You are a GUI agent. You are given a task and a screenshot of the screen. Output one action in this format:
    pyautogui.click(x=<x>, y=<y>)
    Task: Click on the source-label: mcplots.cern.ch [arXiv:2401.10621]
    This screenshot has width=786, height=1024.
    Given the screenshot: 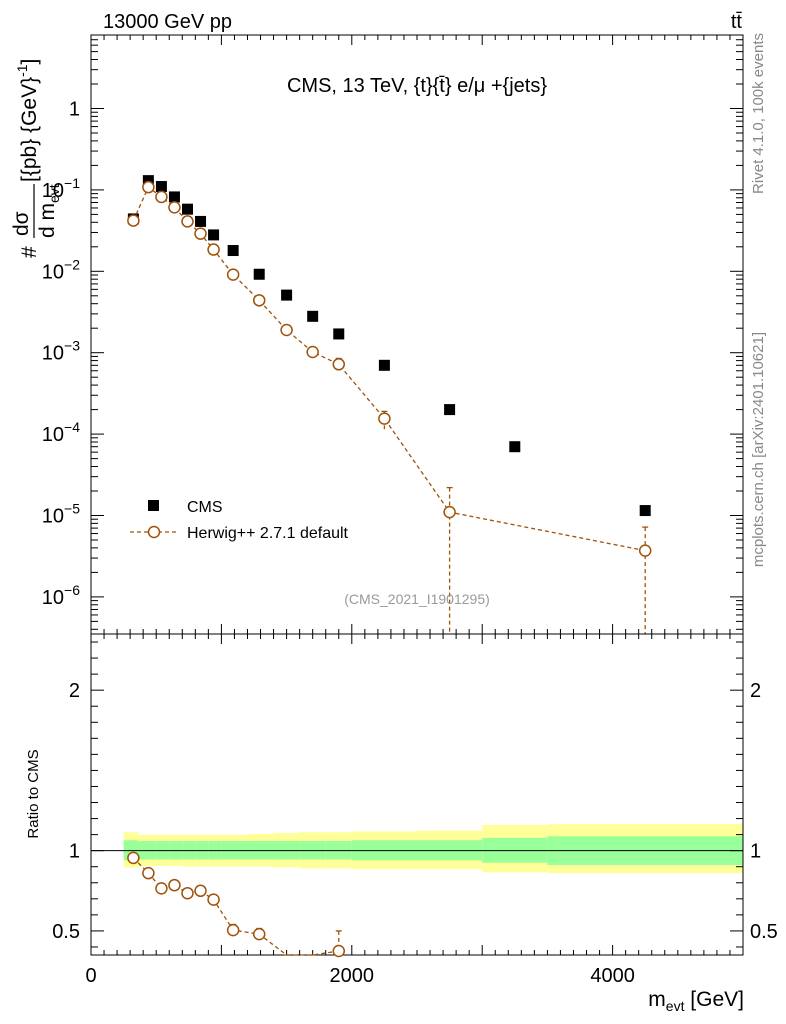 What is the action you would take?
    pyautogui.click(x=758, y=449)
    